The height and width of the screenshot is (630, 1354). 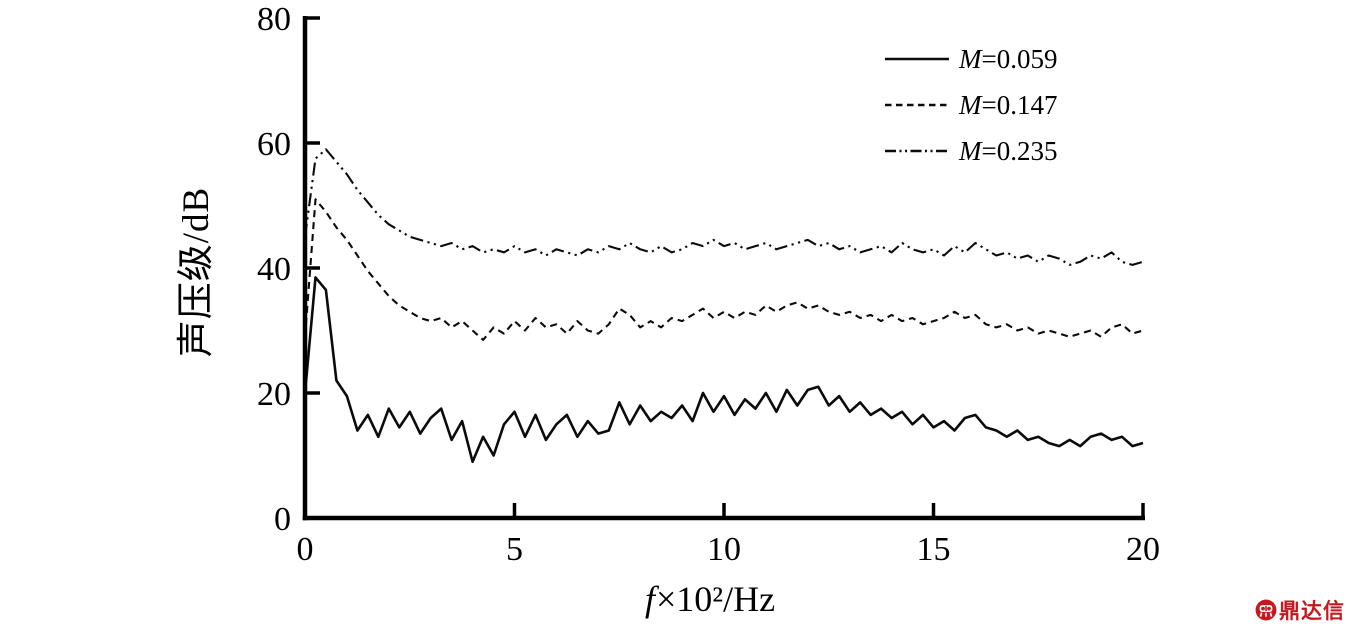 What do you see at coordinates (715, 599) in the screenshot?
I see `x-axis-title-rest: ×10²/Hz` at bounding box center [715, 599].